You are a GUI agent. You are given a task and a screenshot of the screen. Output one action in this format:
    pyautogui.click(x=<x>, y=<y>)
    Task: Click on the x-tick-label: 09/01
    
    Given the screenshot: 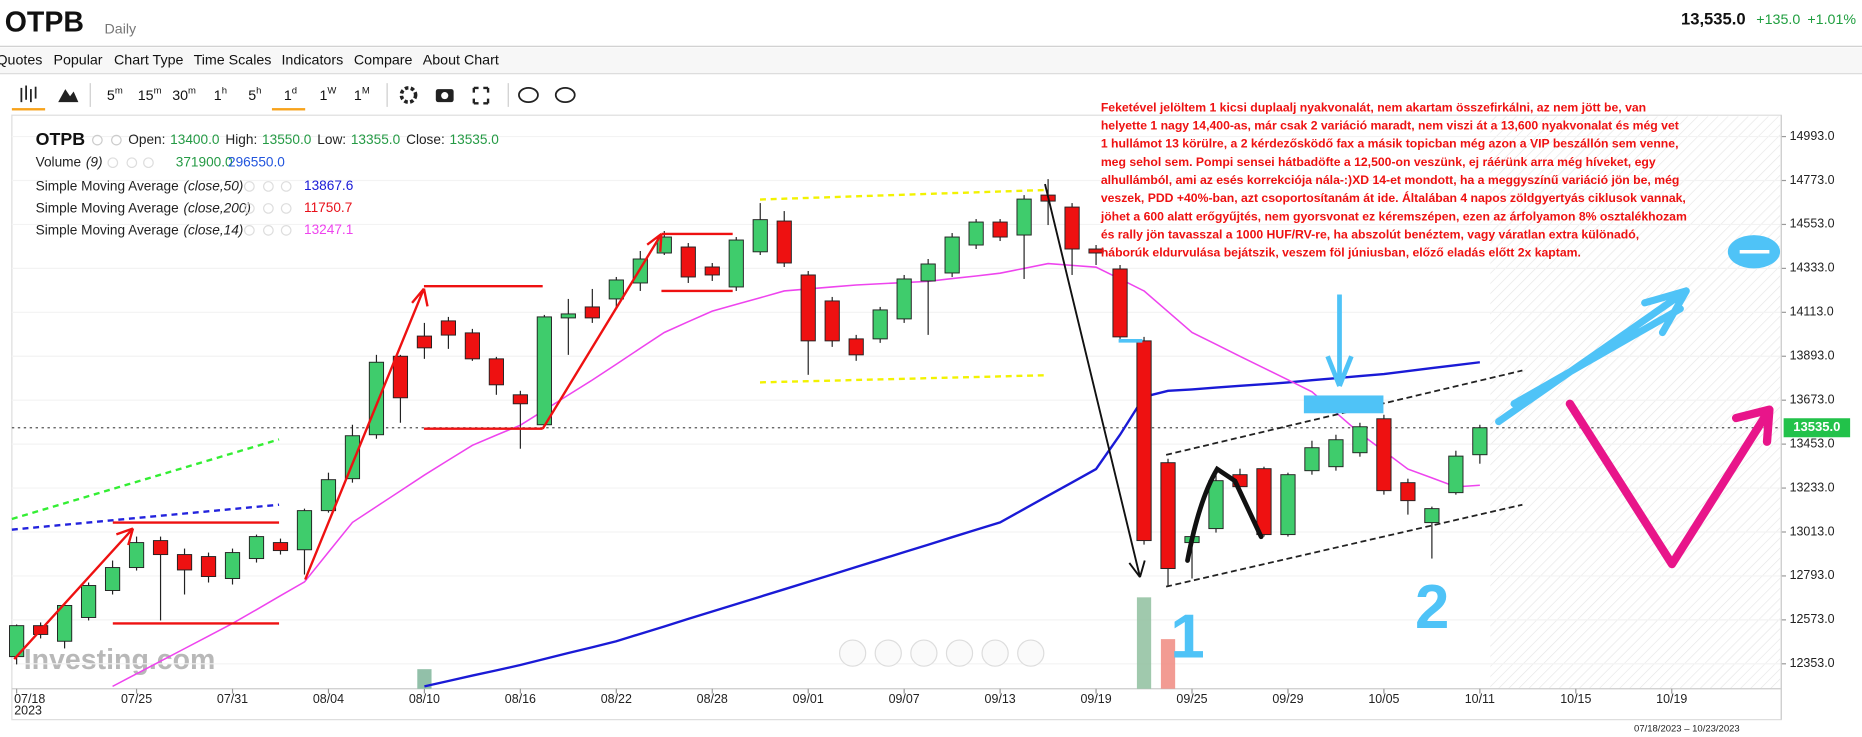 What is the action you would take?
    pyautogui.click(x=808, y=699)
    